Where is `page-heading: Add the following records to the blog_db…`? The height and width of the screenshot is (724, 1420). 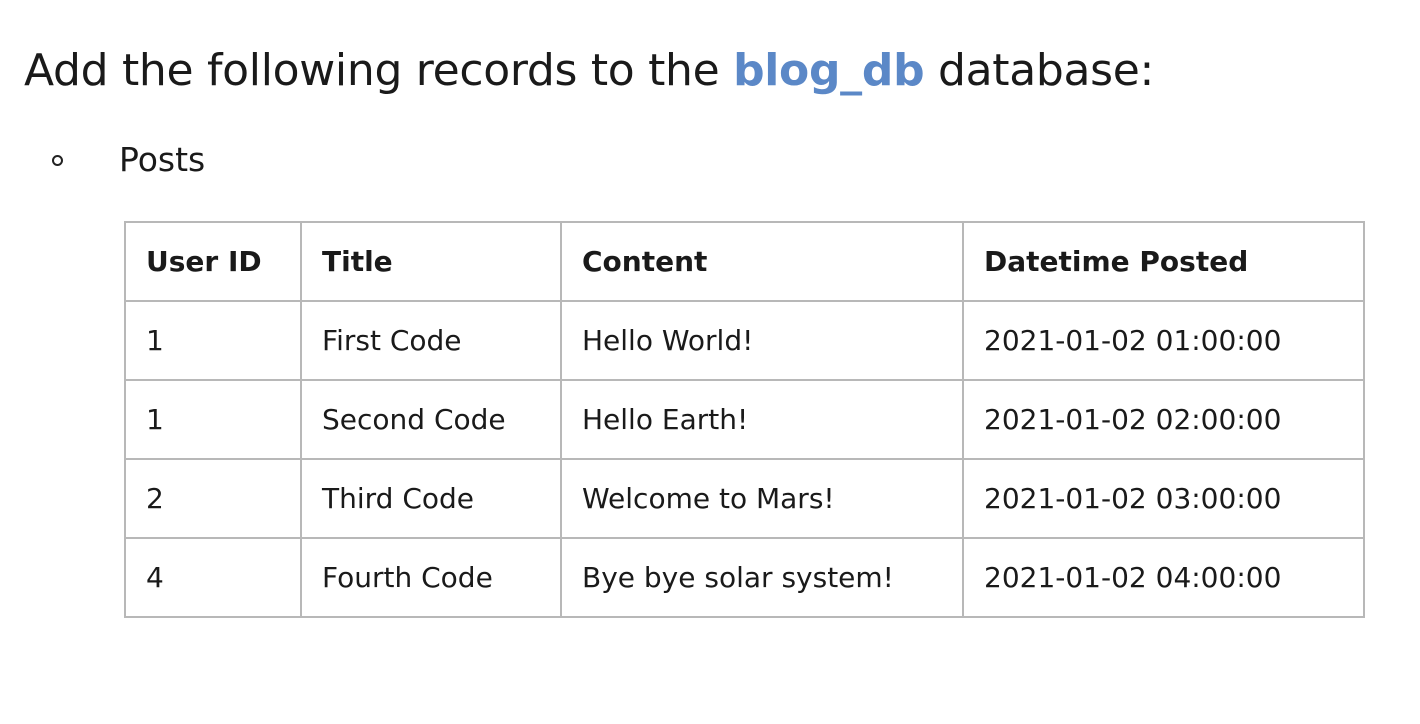
page-heading: Add the following records to the blog_db… is located at coordinates (589, 71).